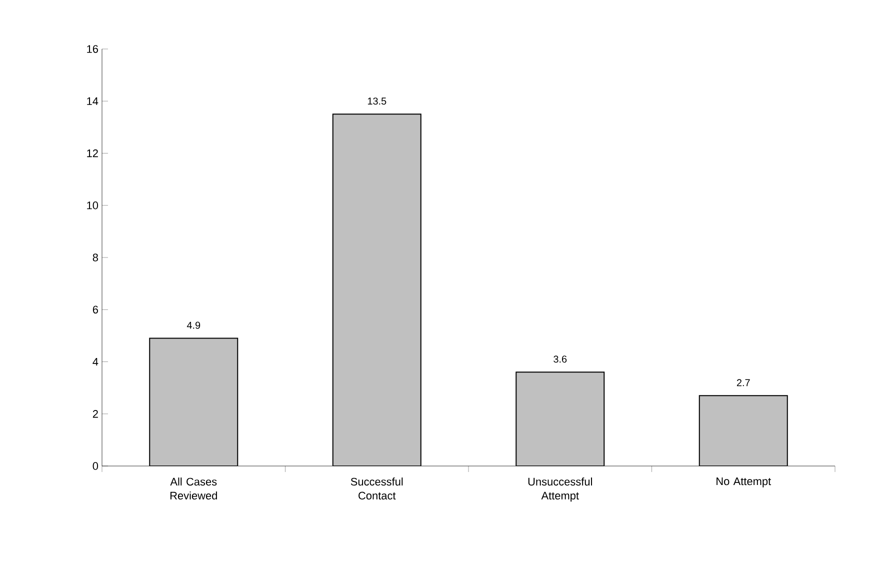 This screenshot has height=562, width=891. What do you see at coordinates (193, 325) in the screenshot?
I see `data-label: 4.9` at bounding box center [193, 325].